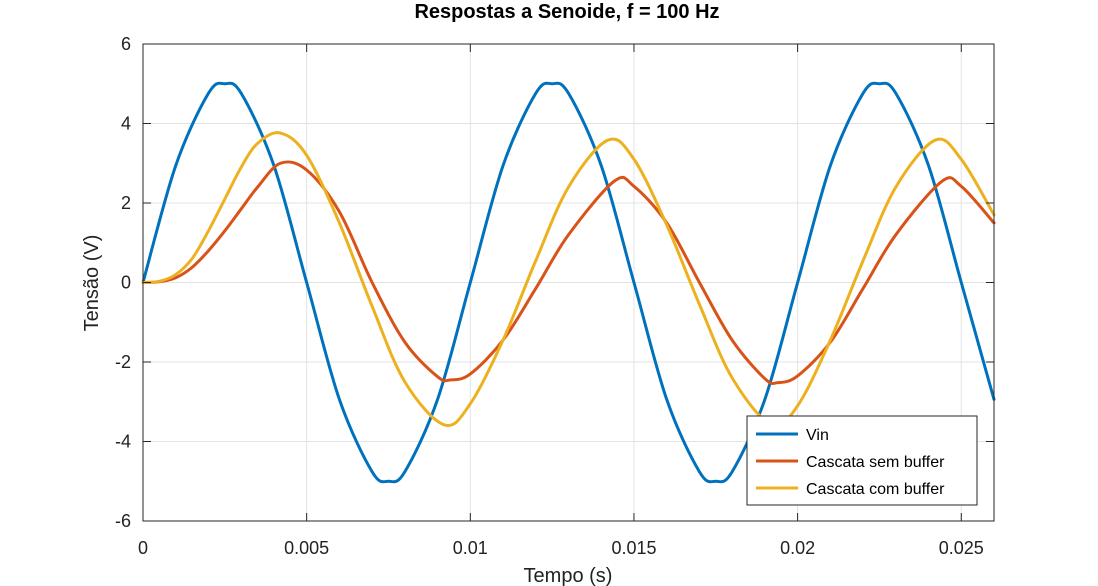 The height and width of the screenshot is (586, 1098). What do you see at coordinates (961, 548) in the screenshot?
I see `x-tick-label: 0.025` at bounding box center [961, 548].